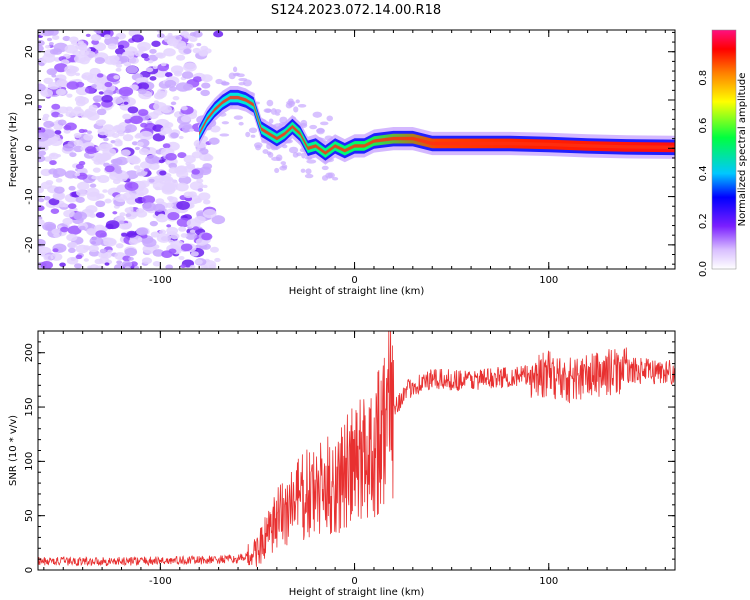  Describe the element at coordinates (29, 100) in the screenshot. I see `heatmap-y-tick-label: 10` at that location.